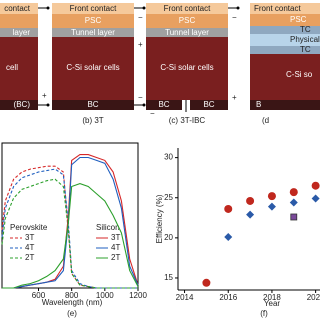  Describe the element at coordinates (12, 67) in the screenshot. I see `label: cell` at that location.